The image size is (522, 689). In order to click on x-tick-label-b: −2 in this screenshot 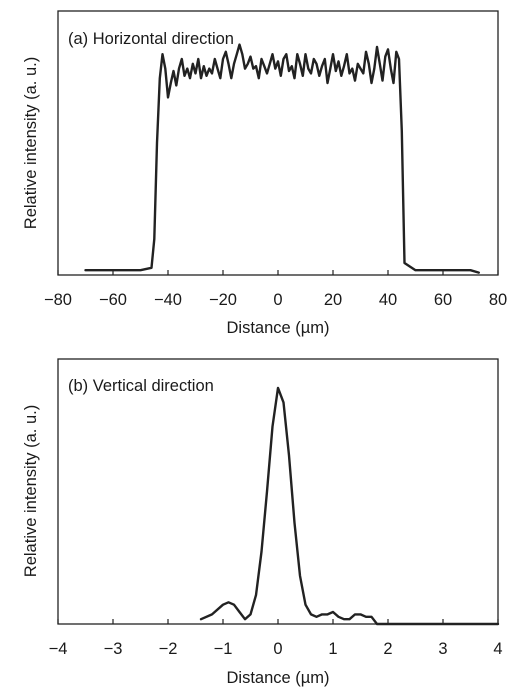, I will do `click(168, 649)`.